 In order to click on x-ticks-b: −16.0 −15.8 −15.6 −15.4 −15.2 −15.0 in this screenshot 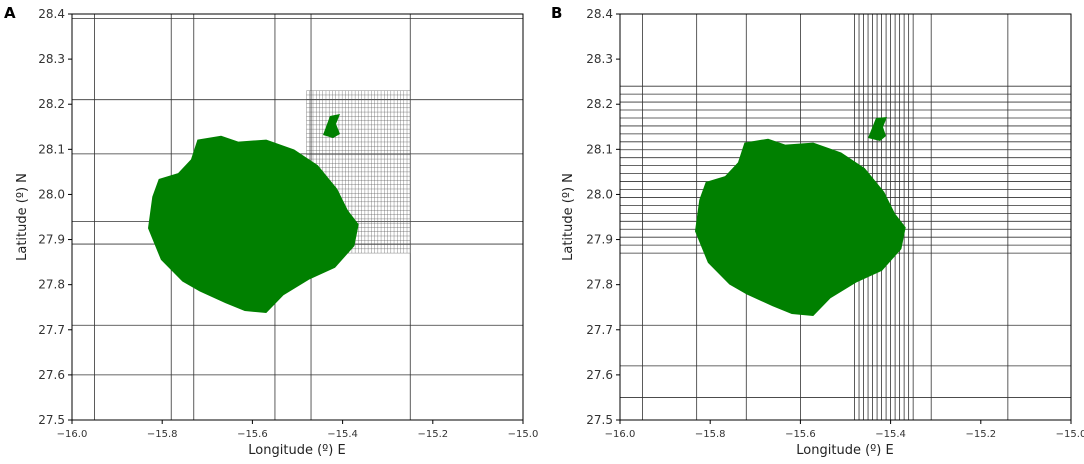, I will do `click(844, 430)`.